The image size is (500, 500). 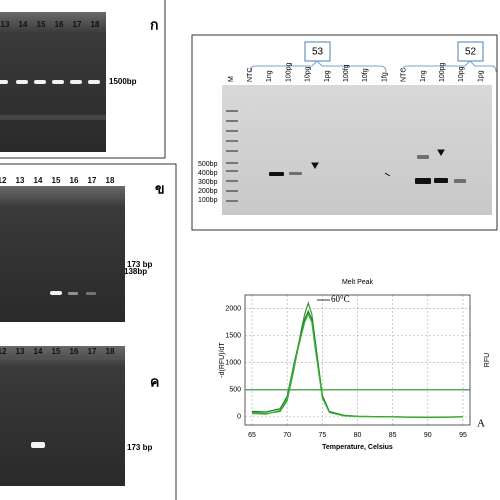 I want to click on x-axis-label: Temperature, Celsius, so click(x=357, y=447).